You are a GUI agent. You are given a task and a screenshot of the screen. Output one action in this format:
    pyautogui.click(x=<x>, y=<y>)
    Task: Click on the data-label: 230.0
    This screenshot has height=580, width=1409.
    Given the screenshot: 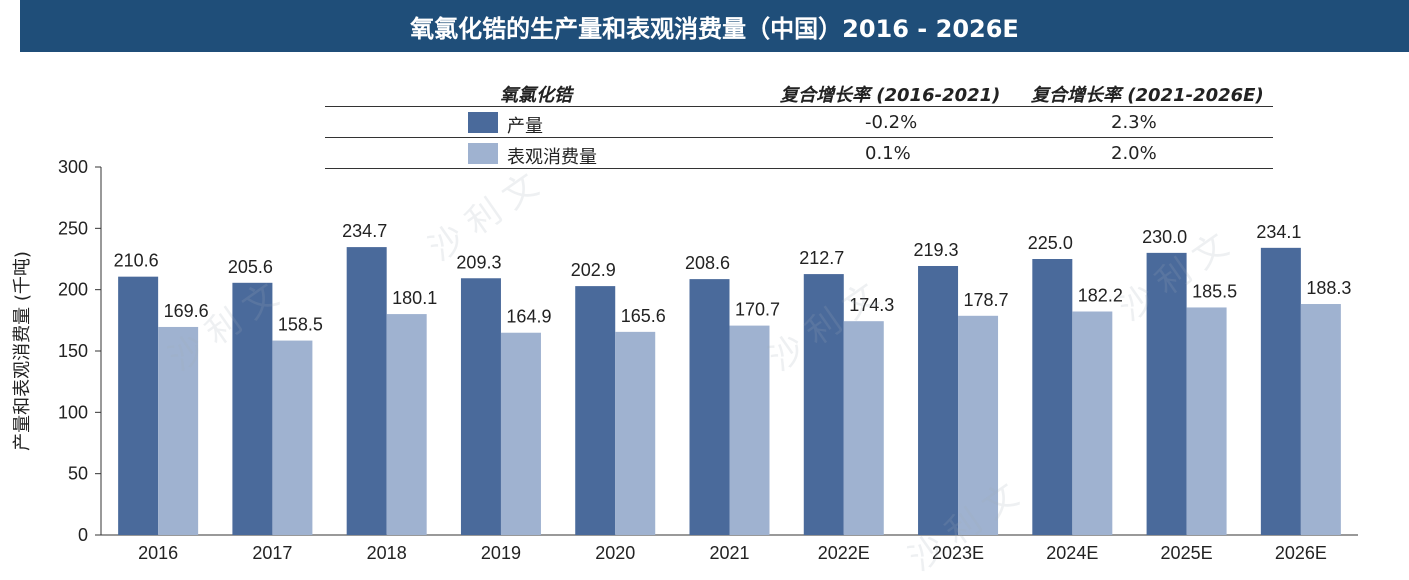 What is the action you would take?
    pyautogui.click(x=1164, y=237)
    